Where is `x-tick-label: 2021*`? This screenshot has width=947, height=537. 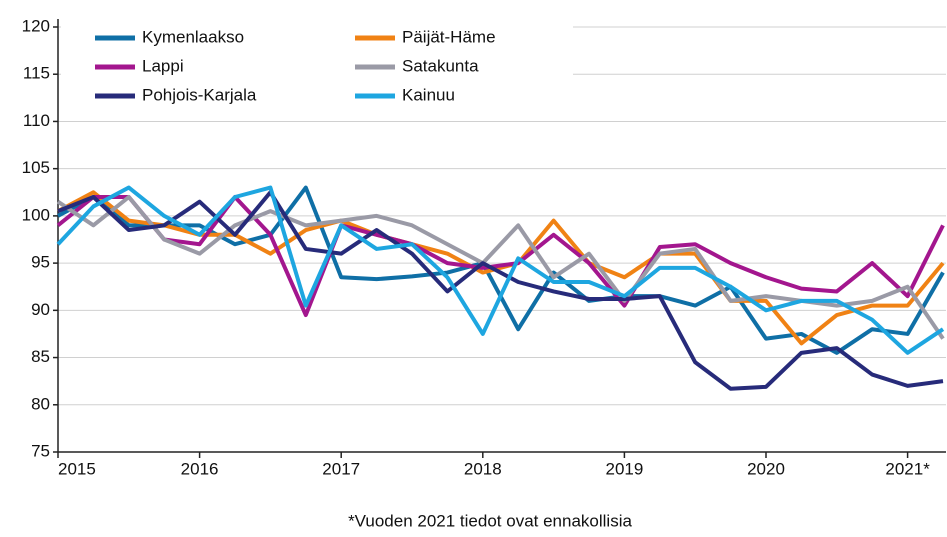 x-tick-label: 2021* is located at coordinates (907, 468).